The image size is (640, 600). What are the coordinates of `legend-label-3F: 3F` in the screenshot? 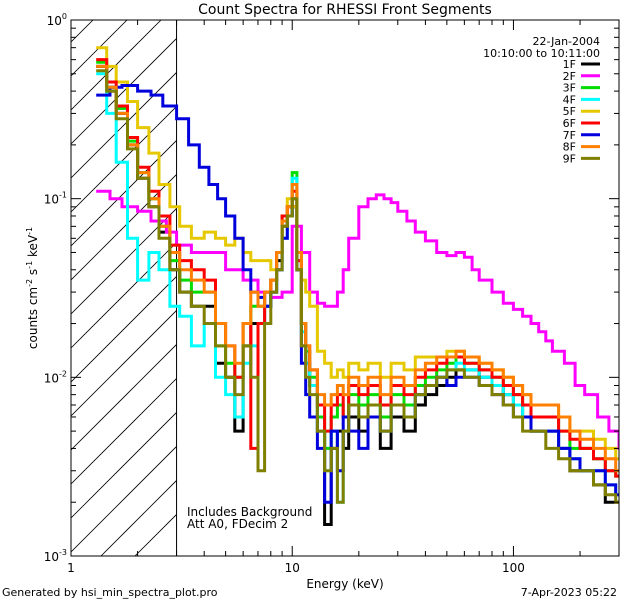 It's located at (569, 88).